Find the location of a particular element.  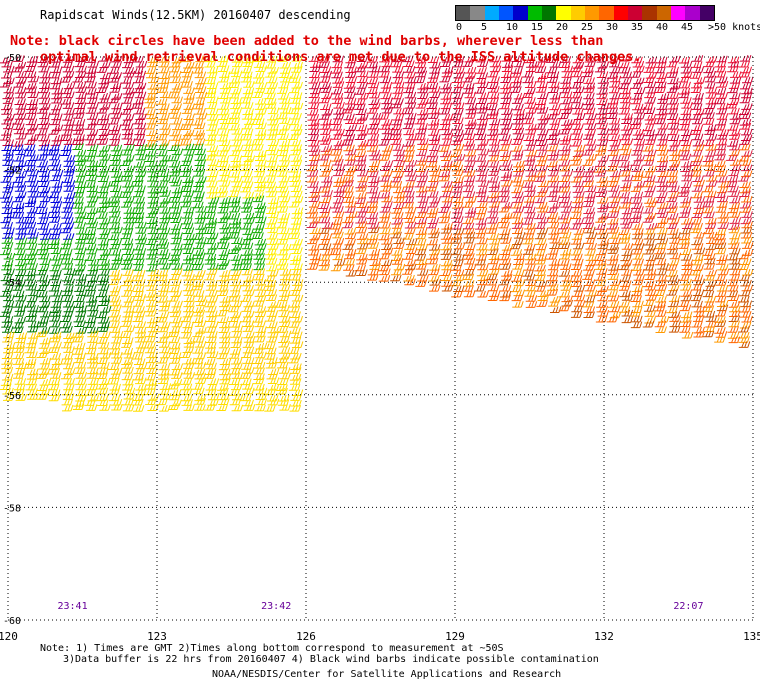

time-labels: 23:41 23:42 22:07 is located at coordinates (381, 606).